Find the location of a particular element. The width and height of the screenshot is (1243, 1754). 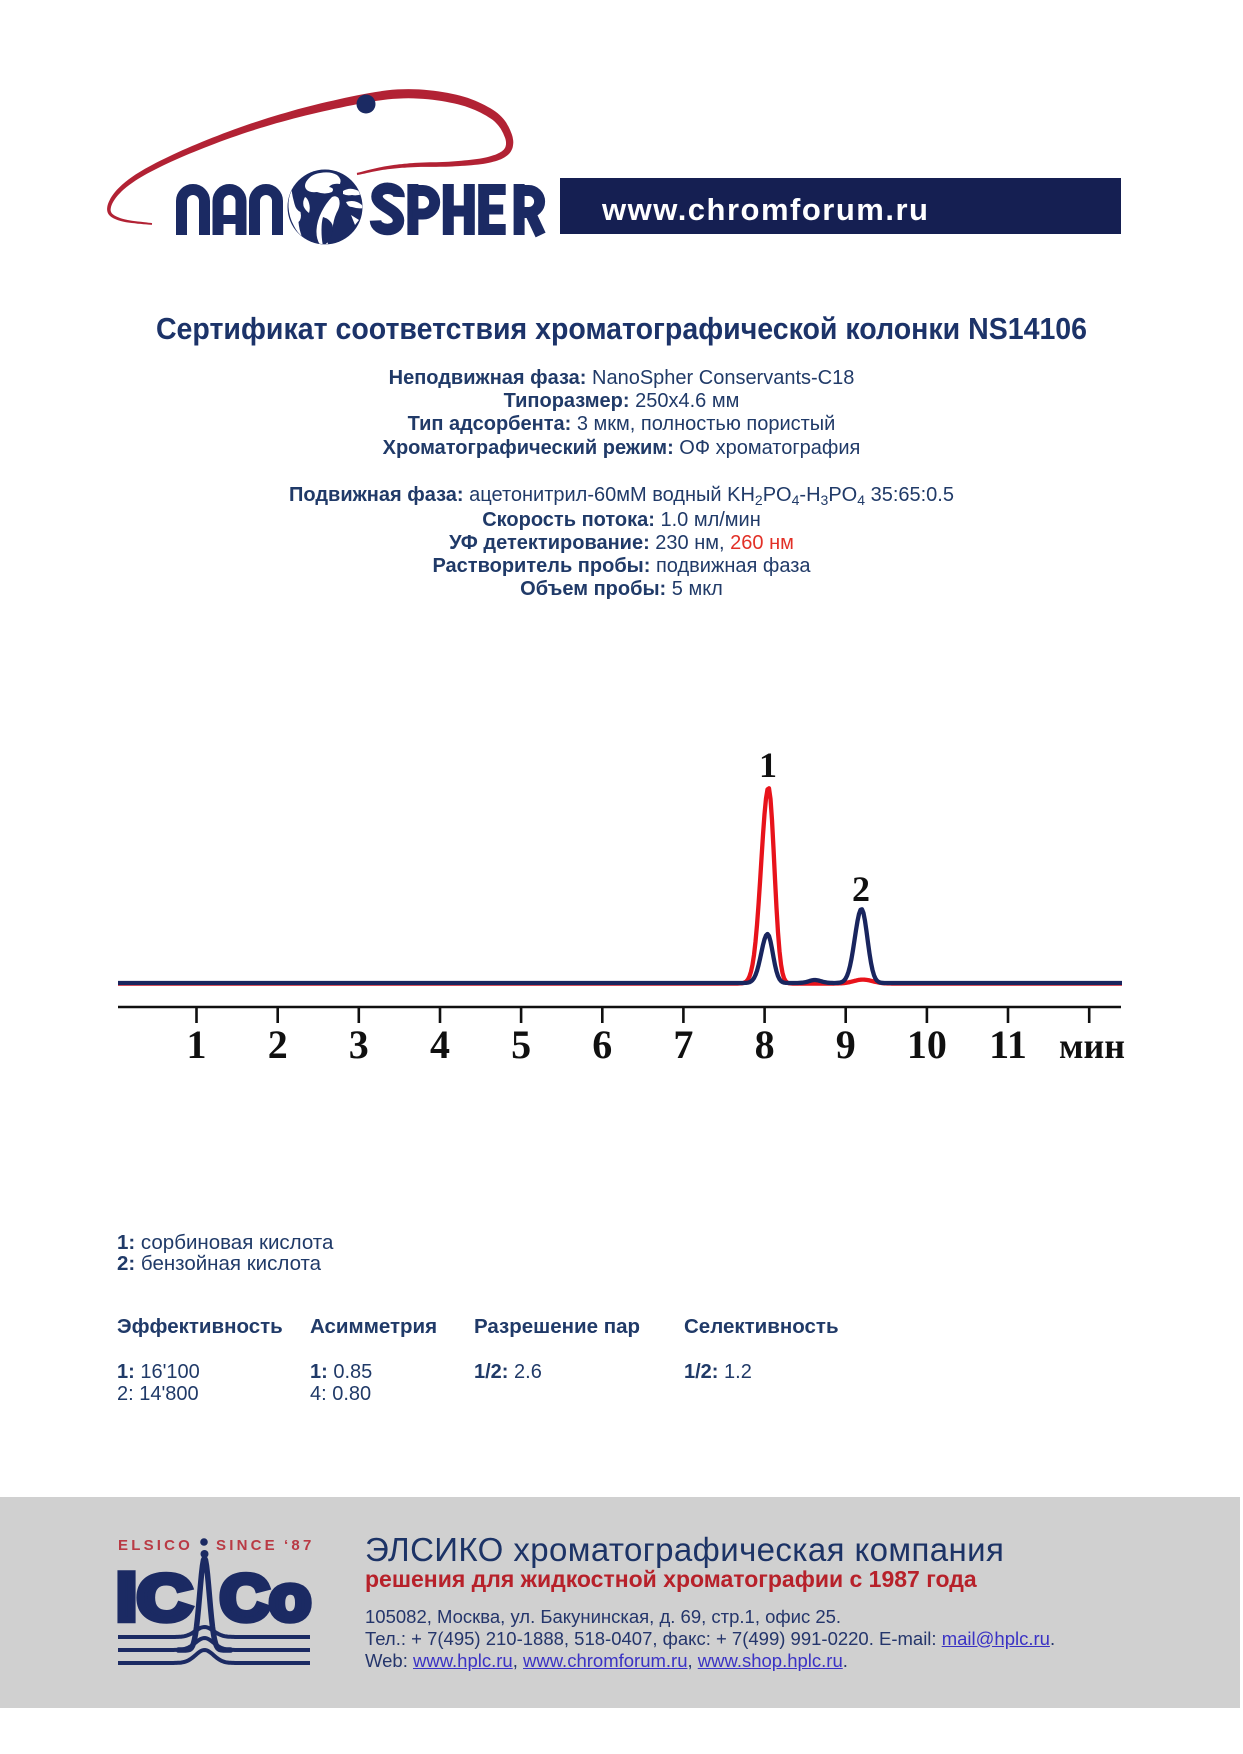

svg-text: ELSICO is located at coordinates (155, 1545).